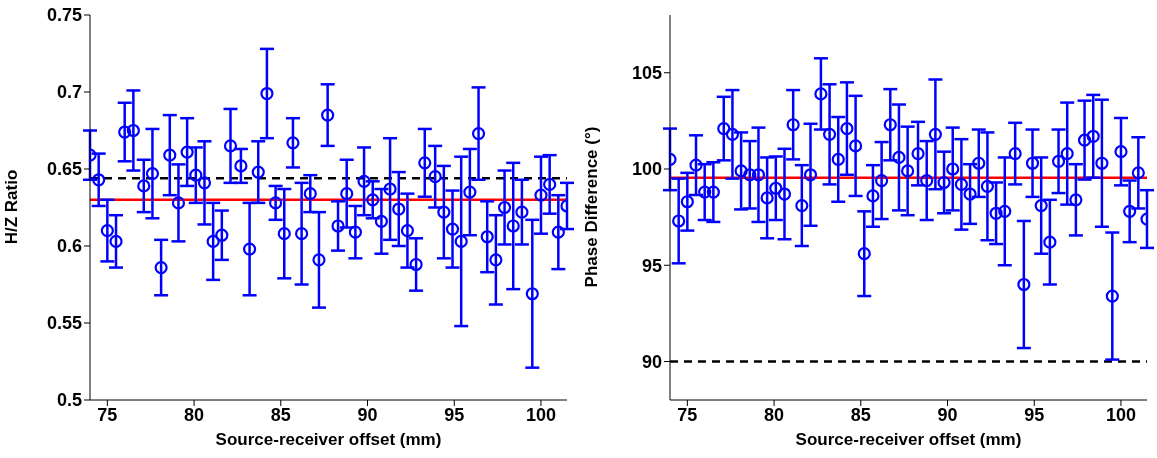  What do you see at coordinates (1121, 414) in the screenshot?
I see `x-tick-label: 100` at bounding box center [1121, 414].